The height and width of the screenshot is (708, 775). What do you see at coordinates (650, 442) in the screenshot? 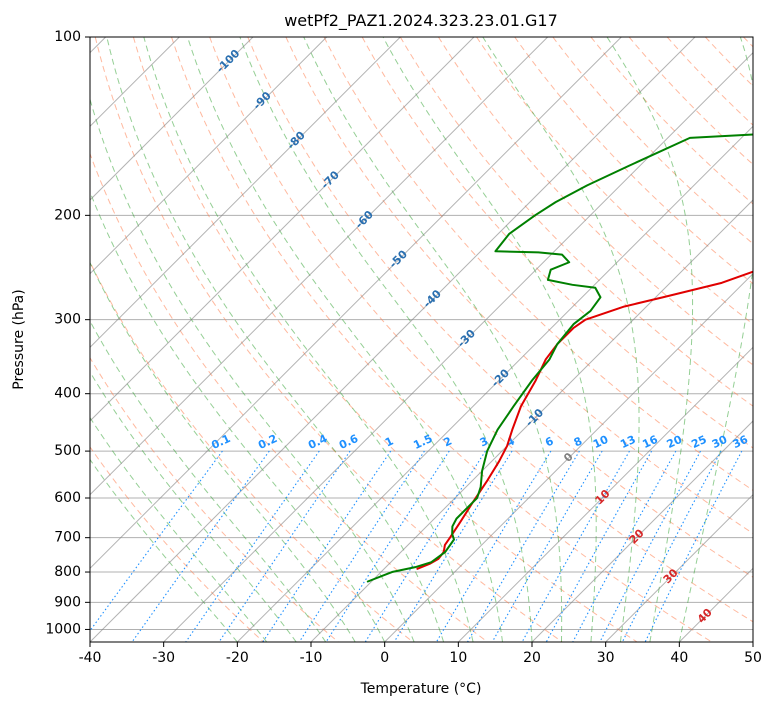
I see `mixing-ratio-label: 16` at bounding box center [650, 442].